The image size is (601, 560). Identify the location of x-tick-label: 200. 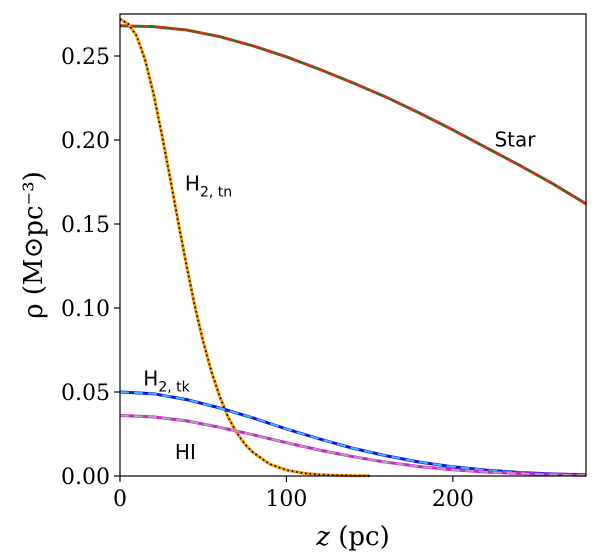
(453, 499).